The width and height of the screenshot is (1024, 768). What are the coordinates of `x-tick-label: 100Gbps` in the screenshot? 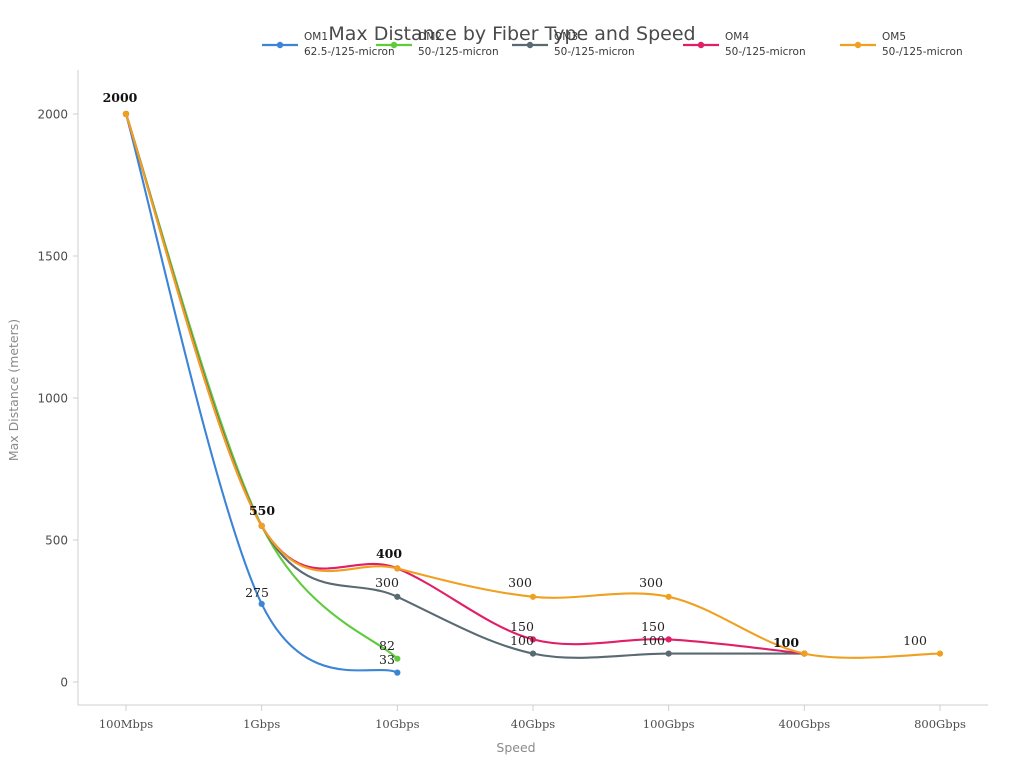 It's located at (669, 724).